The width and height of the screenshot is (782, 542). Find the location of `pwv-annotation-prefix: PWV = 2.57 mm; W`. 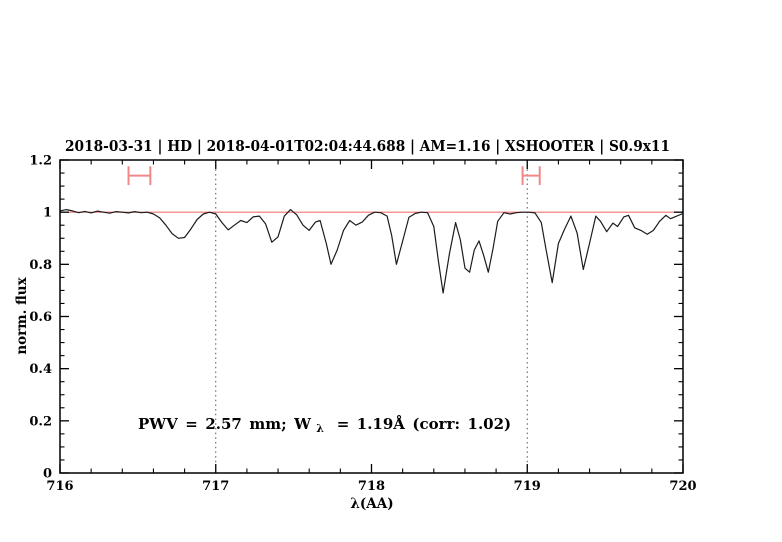

pwv-annotation-prefix: PWV = 2.57 mm; W is located at coordinates (225, 424).